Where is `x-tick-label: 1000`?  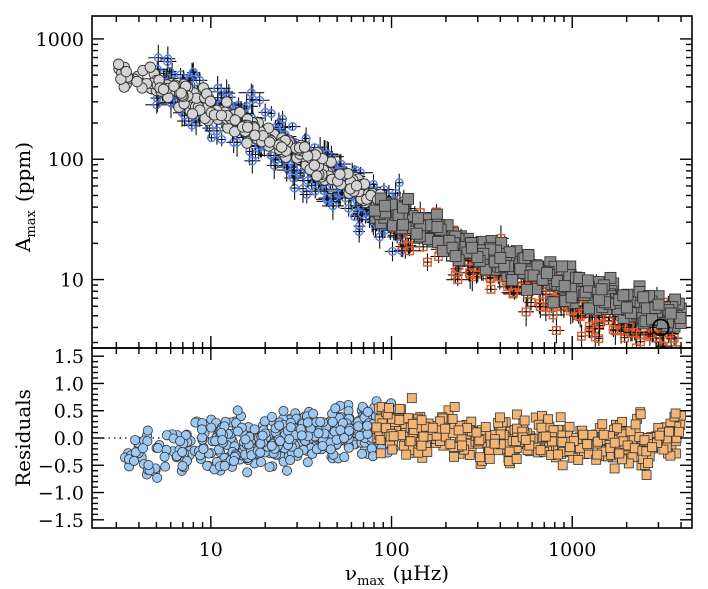 x-tick-label: 1000 is located at coordinates (572, 550).